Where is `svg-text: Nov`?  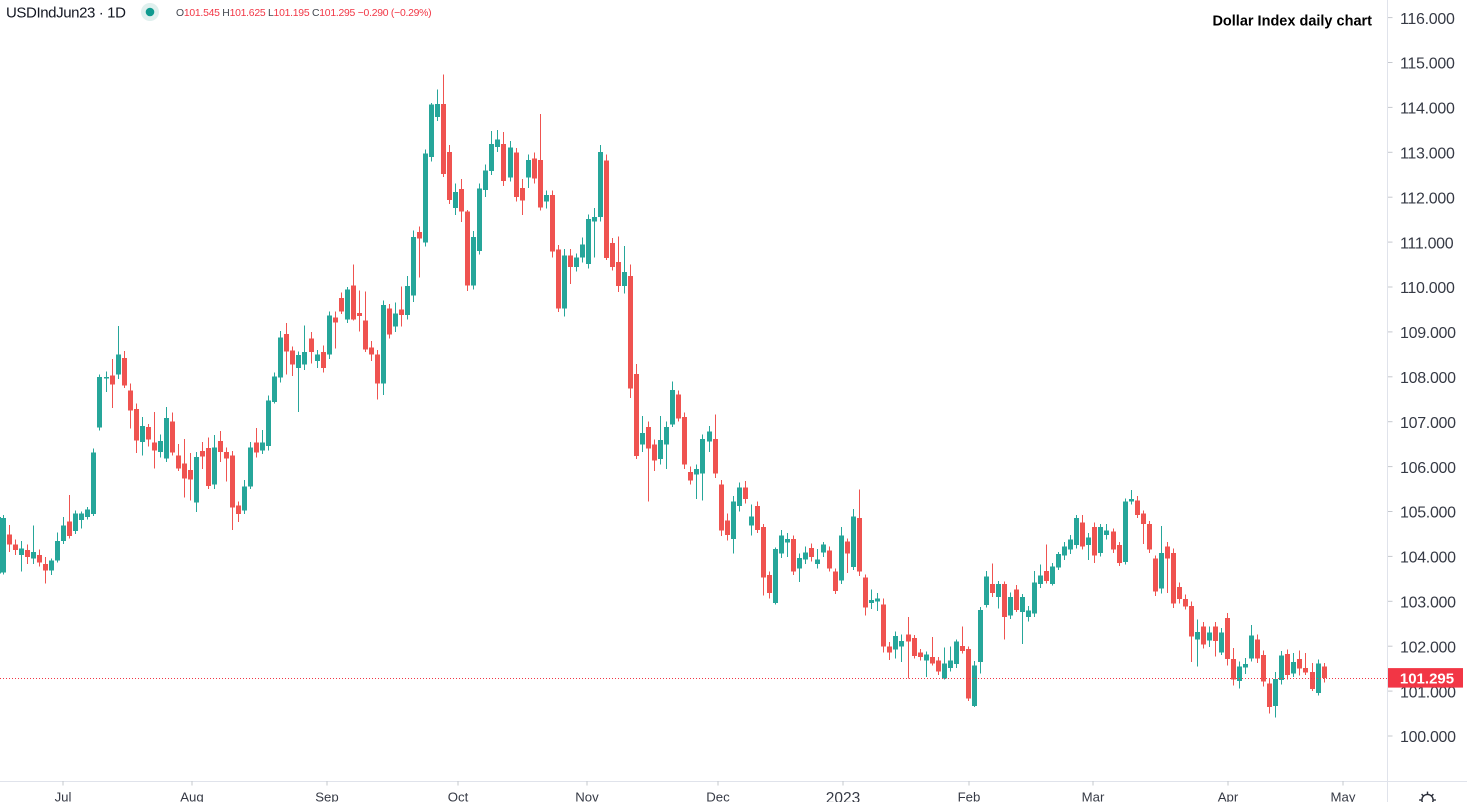
svg-text: Nov is located at coordinates (587, 796).